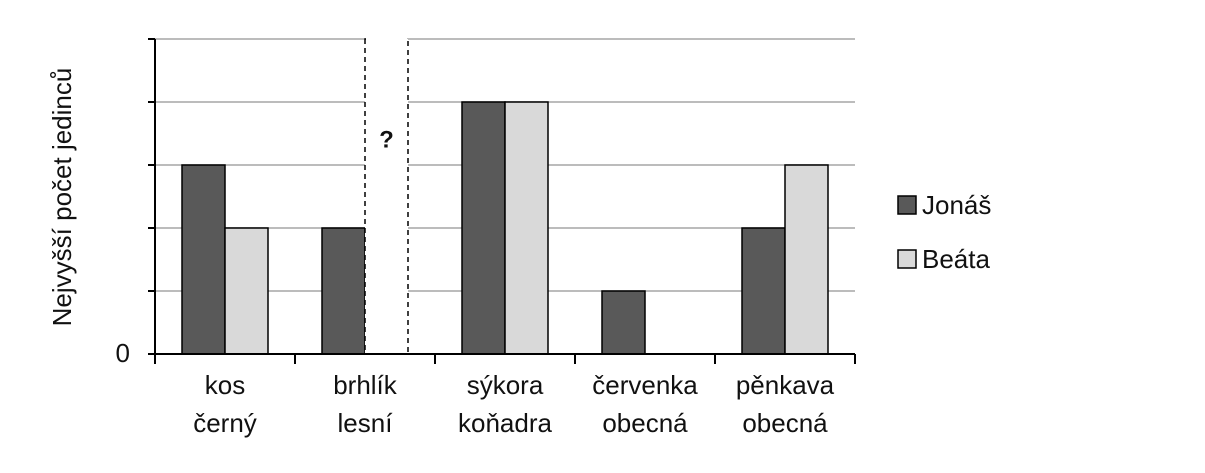 Image resolution: width=1205 pixels, height=473 pixels. Describe the element at coordinates (956, 205) in the screenshot. I see `legend-label: Jonáš` at that location.